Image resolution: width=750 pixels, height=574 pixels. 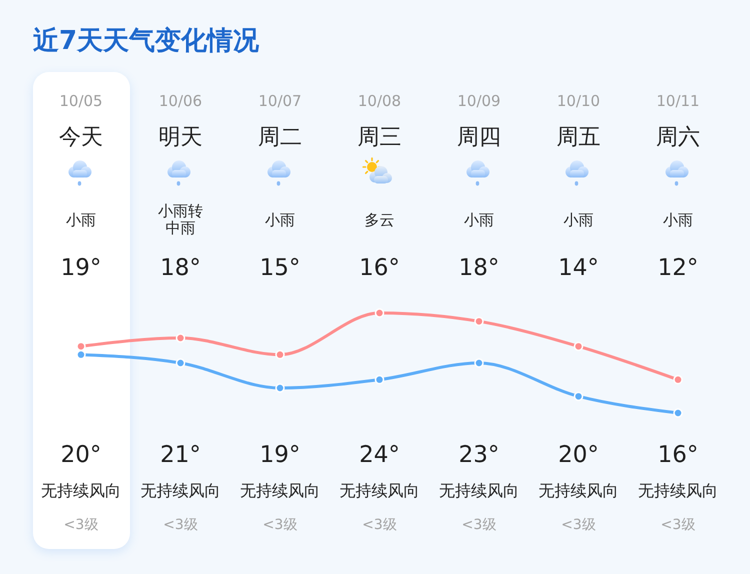 What do you see at coordinates (280, 137) in the screenshot?
I see `text: 周二` at bounding box center [280, 137].